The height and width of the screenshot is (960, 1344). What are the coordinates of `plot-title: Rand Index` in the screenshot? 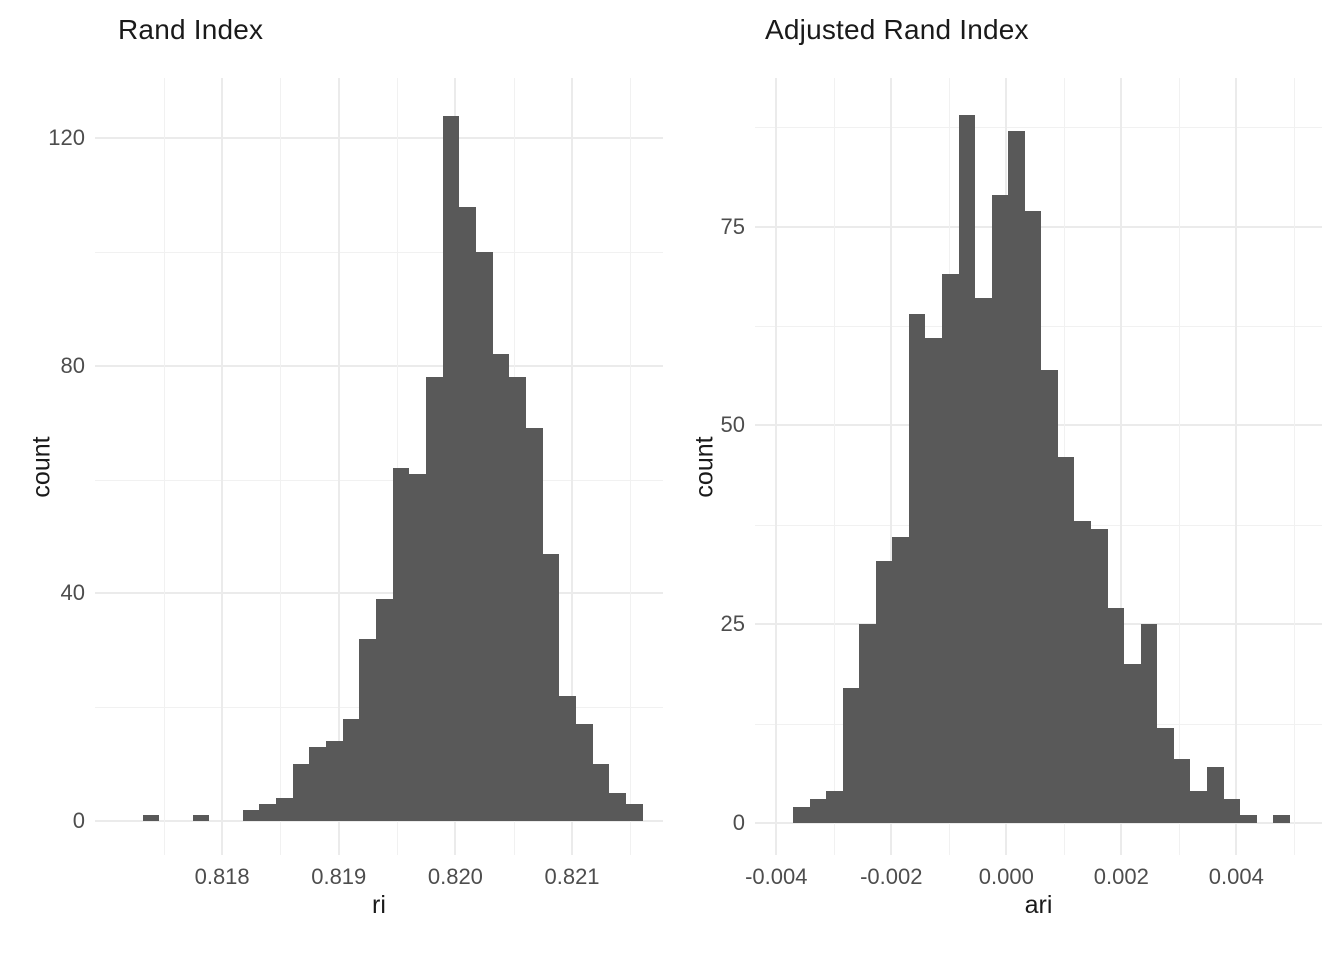 It's located at (191, 29).